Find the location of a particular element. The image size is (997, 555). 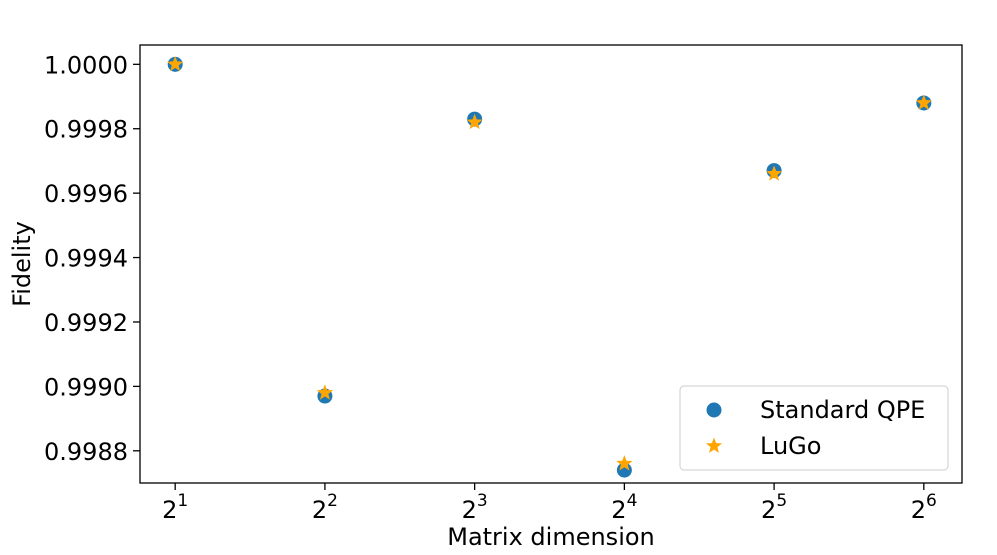

legend-label: LuGo is located at coordinates (790, 446).